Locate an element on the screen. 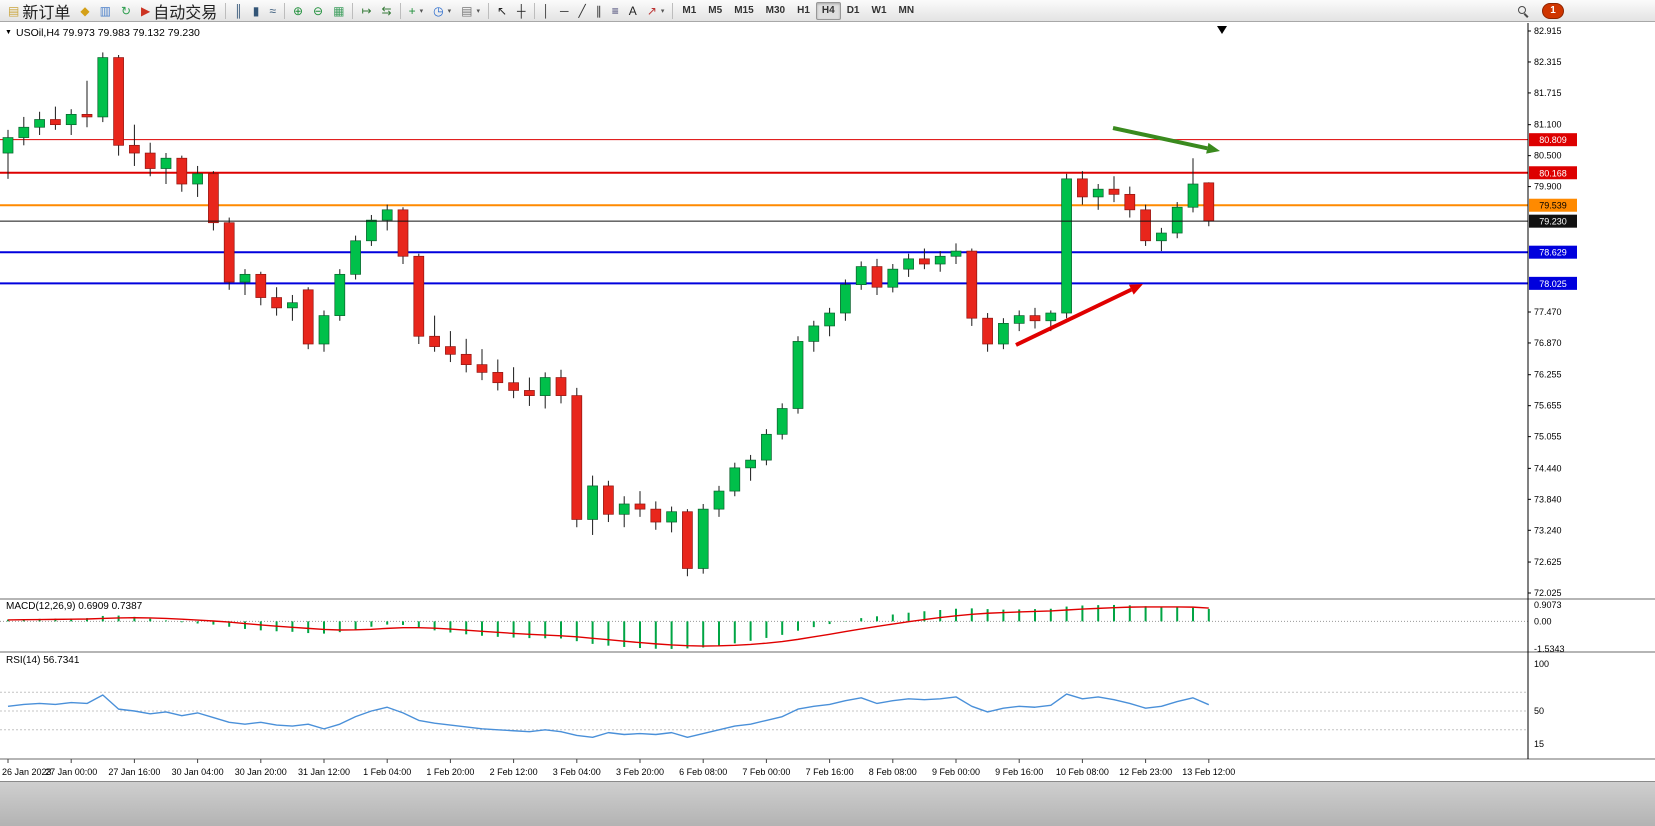 The width and height of the screenshot is (1655, 826). horizontal-line-button: ─ is located at coordinates (564, 10).